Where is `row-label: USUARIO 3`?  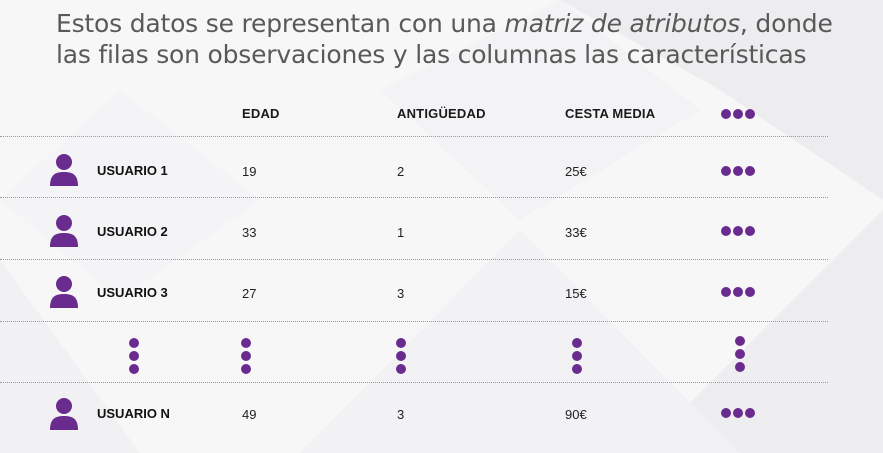 row-label: USUARIO 3 is located at coordinates (132, 292).